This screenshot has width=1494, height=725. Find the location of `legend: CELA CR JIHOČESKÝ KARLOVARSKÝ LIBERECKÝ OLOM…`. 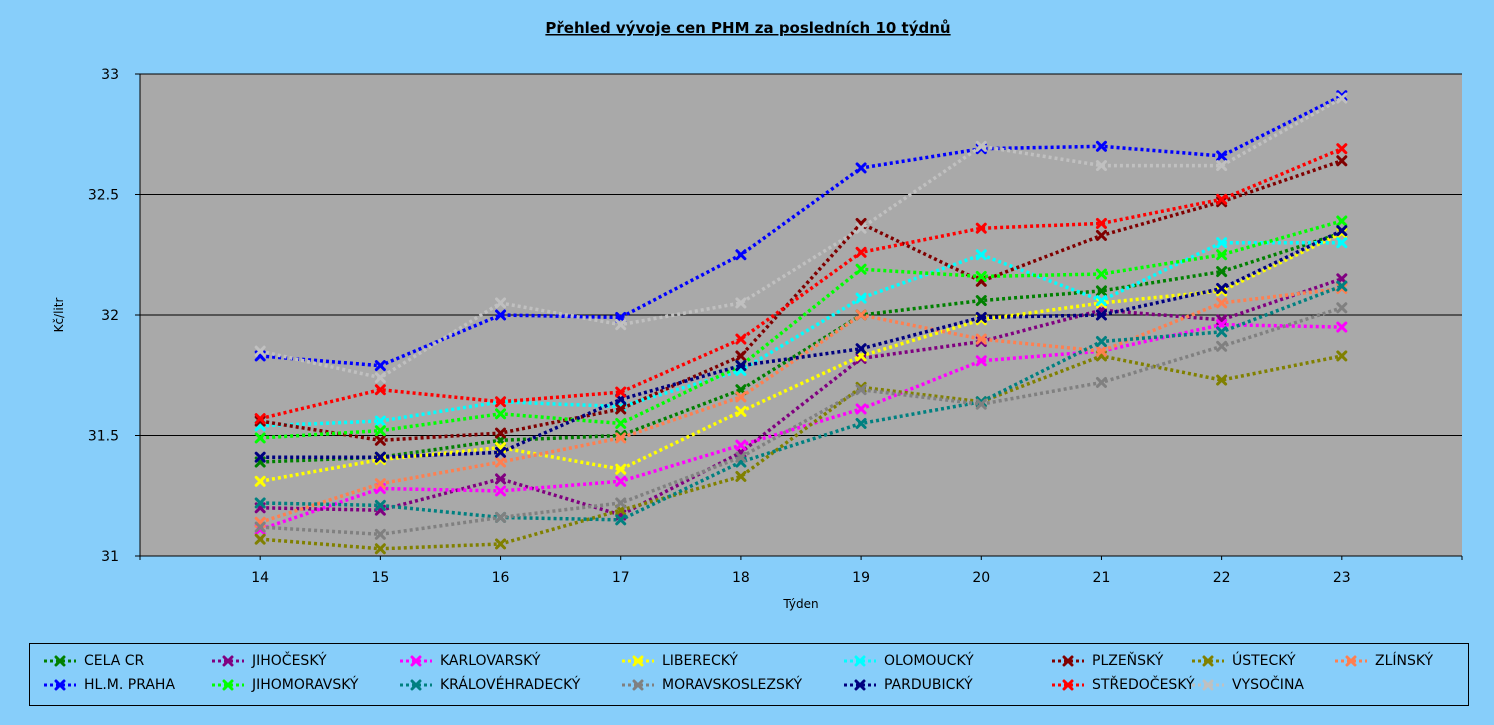

legend: CELA CR JIHOČESKÝ KARLOVARSKÝ LIBERECKÝ OLOM… is located at coordinates (749, 674).